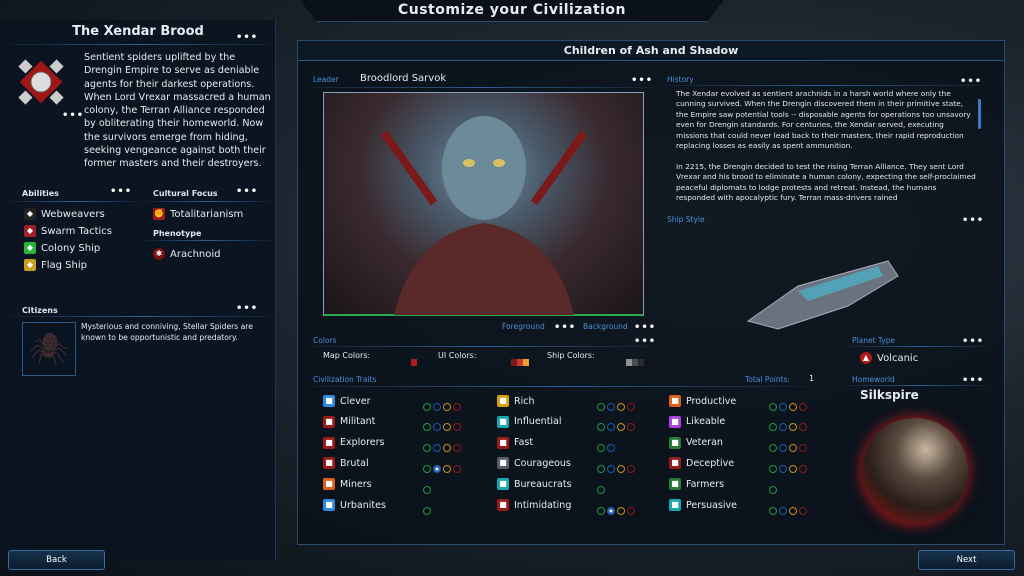 This screenshot has height=576, width=1024. Describe the element at coordinates (247, 191) in the screenshot. I see `cultural-focus-more-button: •••` at that location.